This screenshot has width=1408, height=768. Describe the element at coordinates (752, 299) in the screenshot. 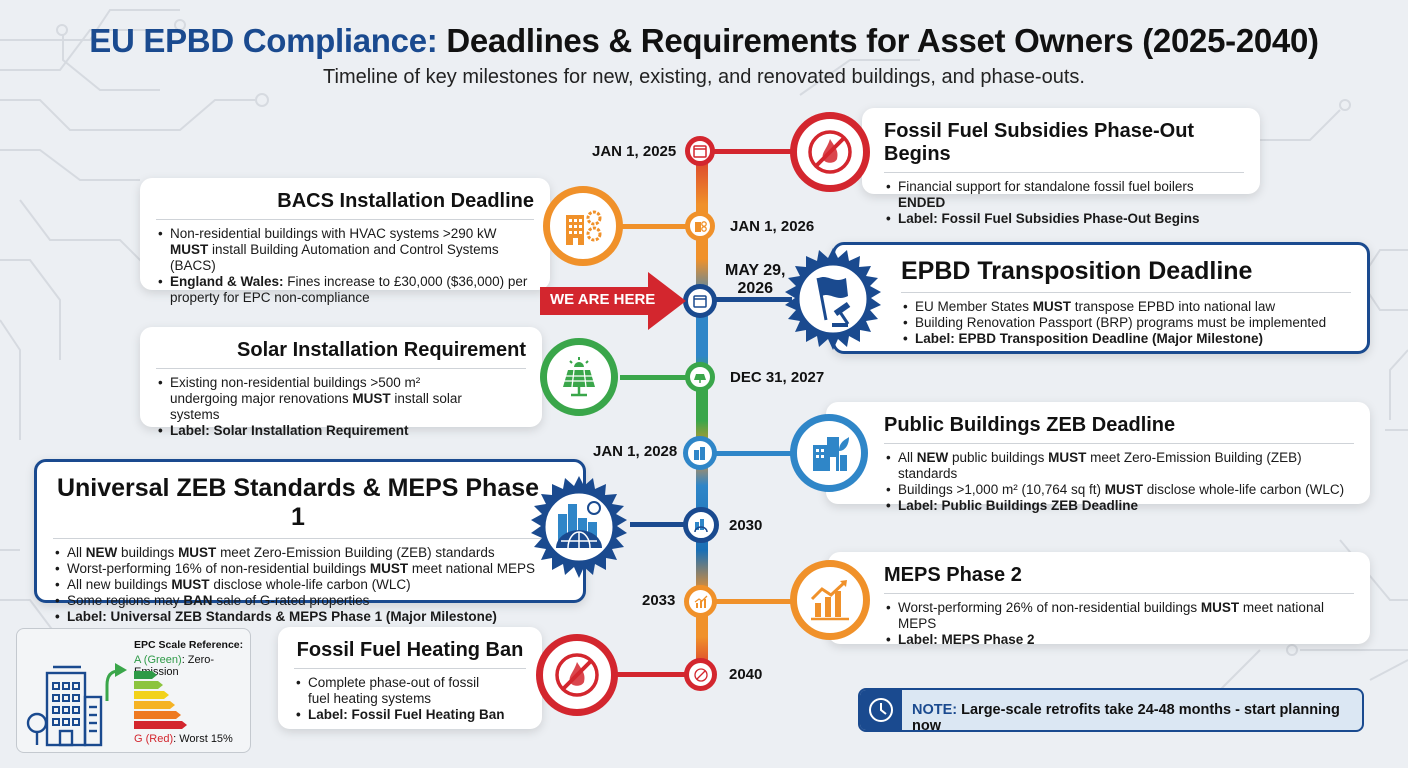

I see `connector-may-2026` at that location.